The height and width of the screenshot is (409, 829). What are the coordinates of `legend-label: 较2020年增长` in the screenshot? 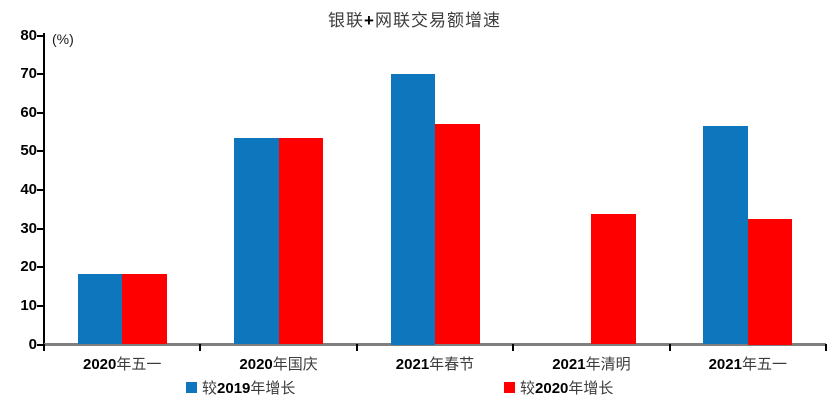 It's located at (567, 388).